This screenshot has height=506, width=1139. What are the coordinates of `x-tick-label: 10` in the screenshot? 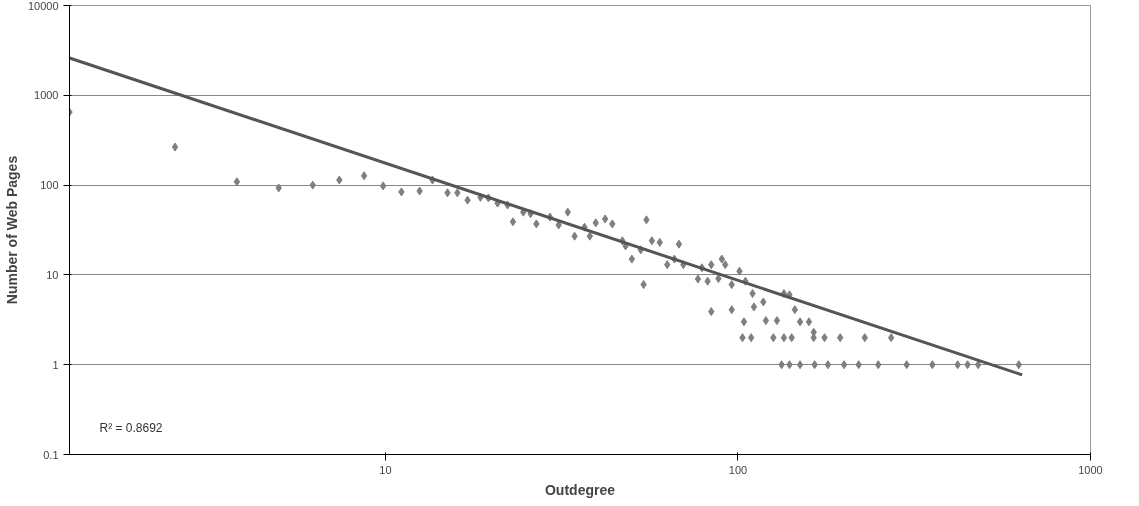 It's located at (385, 469).